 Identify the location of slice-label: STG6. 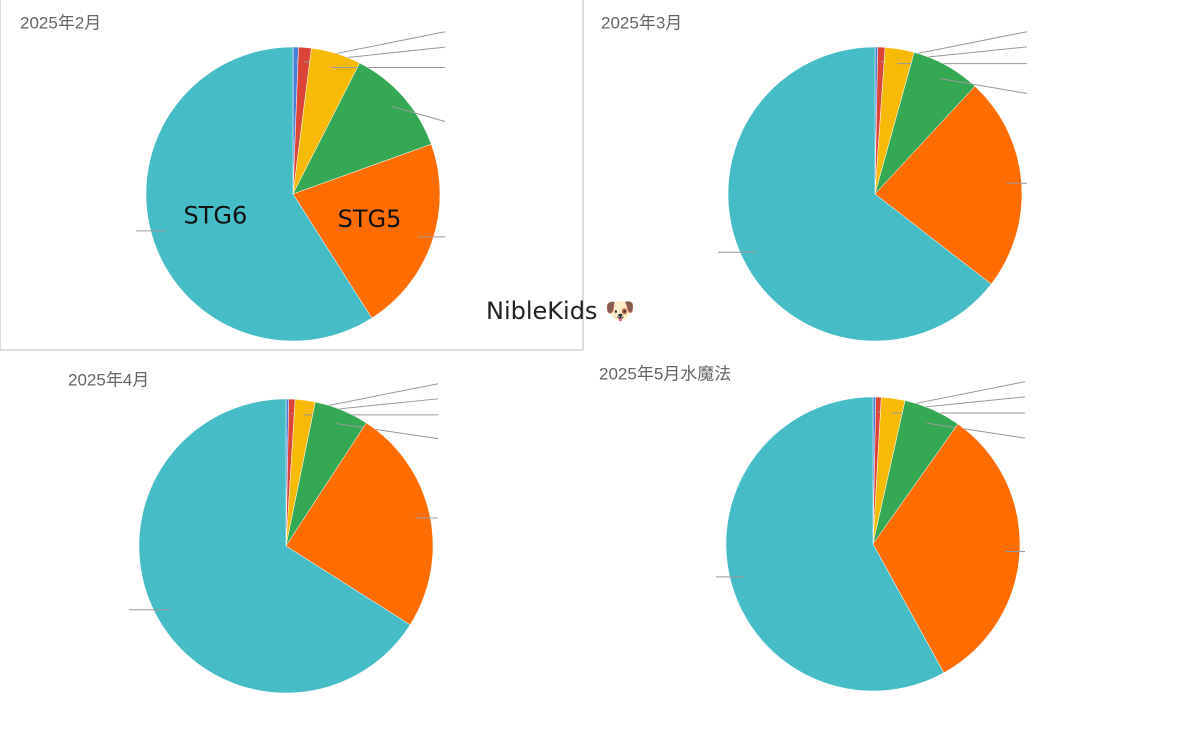
(215, 216).